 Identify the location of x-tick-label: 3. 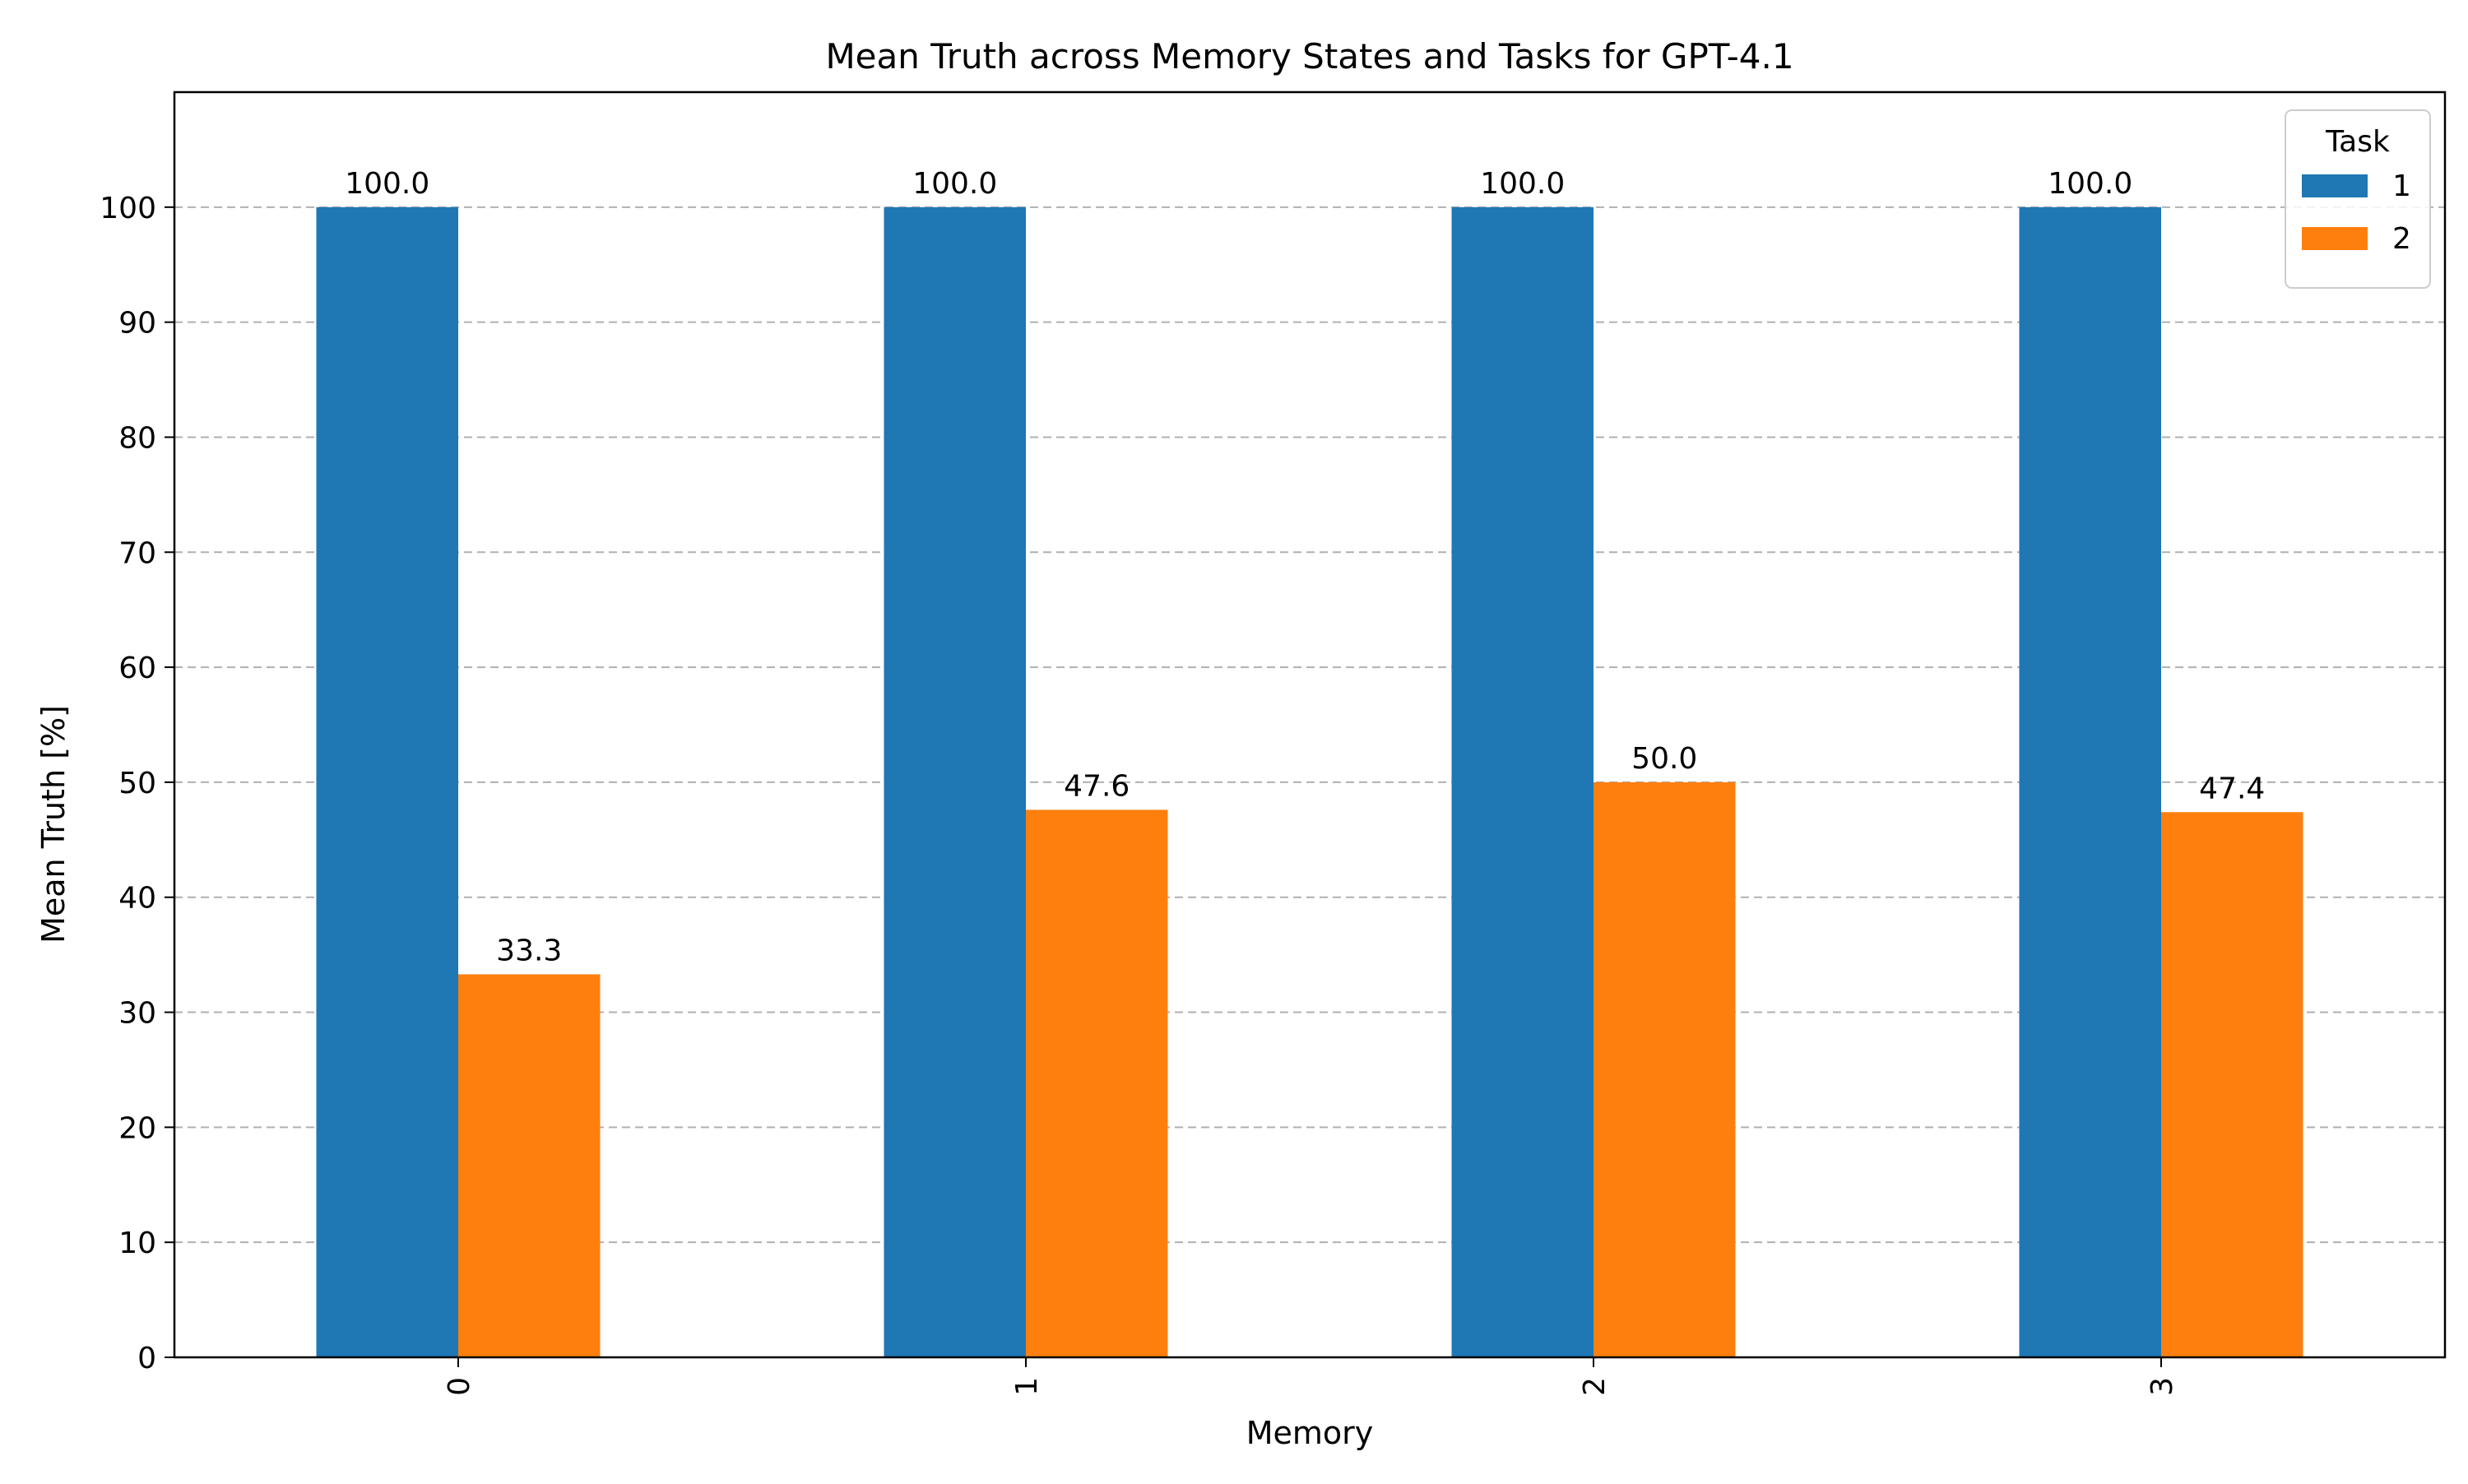
(2162, 1386).